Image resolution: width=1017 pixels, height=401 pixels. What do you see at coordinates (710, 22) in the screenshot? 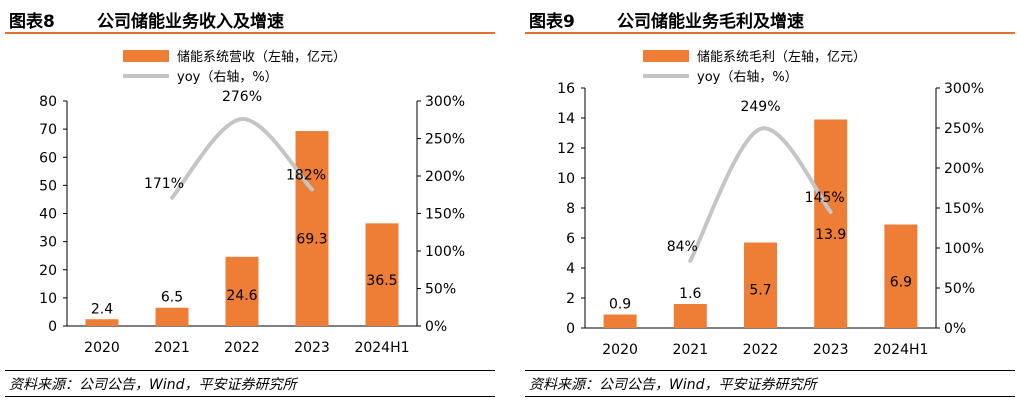
I see `figure-title: 公司储能业务毛利及增速` at bounding box center [710, 22].